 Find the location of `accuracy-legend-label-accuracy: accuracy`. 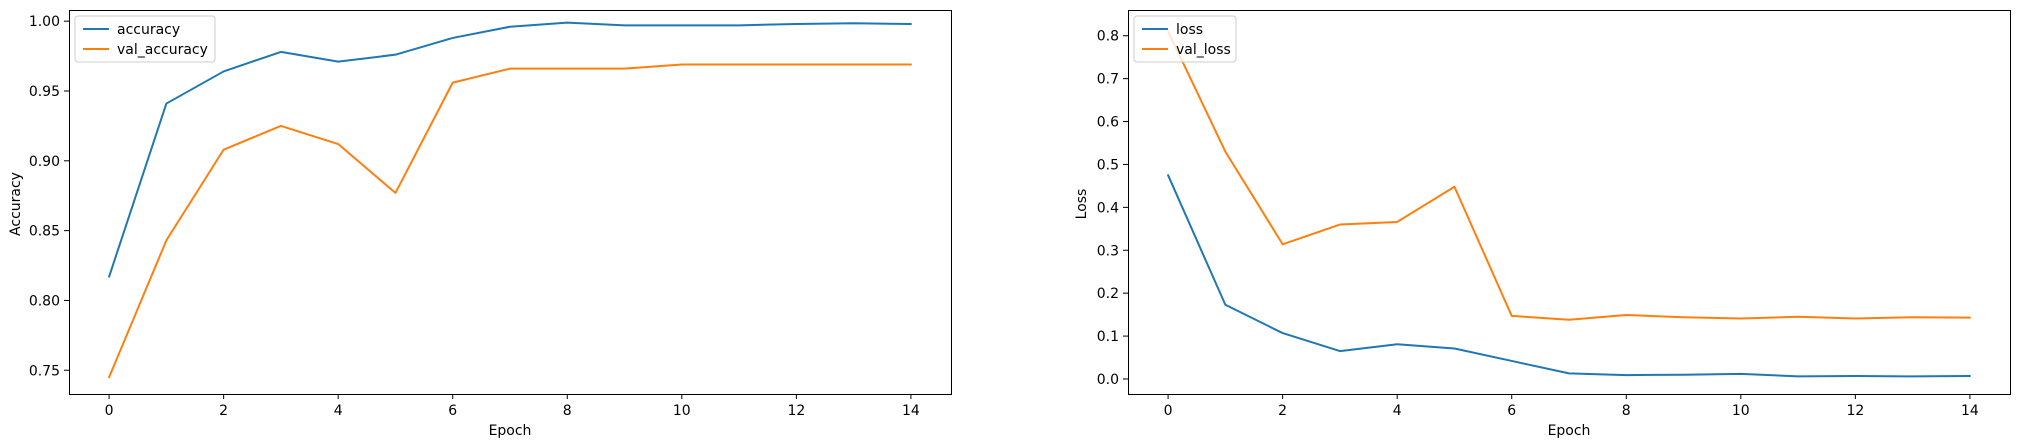

accuracy-legend-label-accuracy: accuracy is located at coordinates (148, 30).